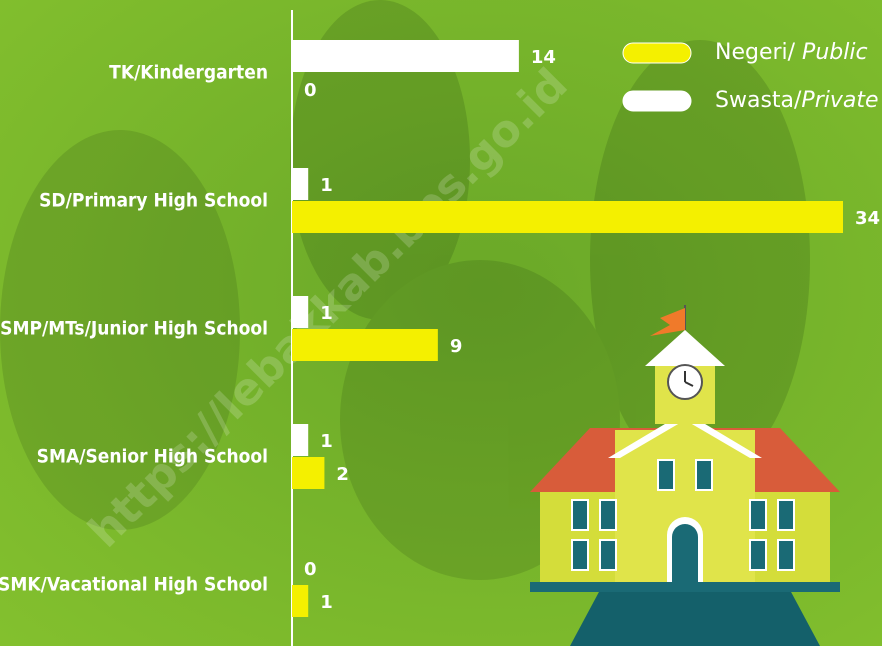 The image size is (882, 646). Describe the element at coordinates (342, 474) in the screenshot. I see `value-label: 2` at that location.